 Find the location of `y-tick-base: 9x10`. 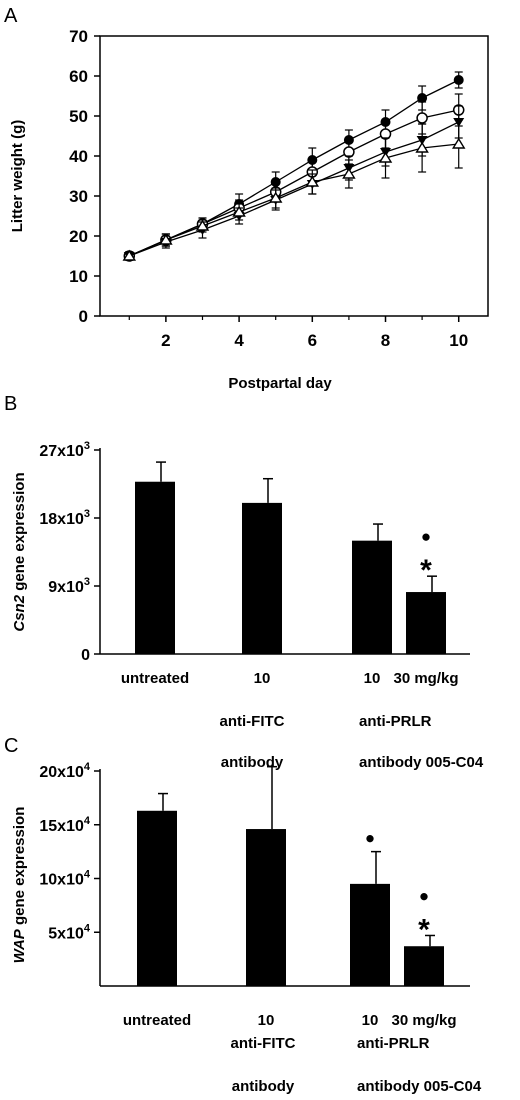

y-tick-base: 9x10 is located at coordinates (66, 587).